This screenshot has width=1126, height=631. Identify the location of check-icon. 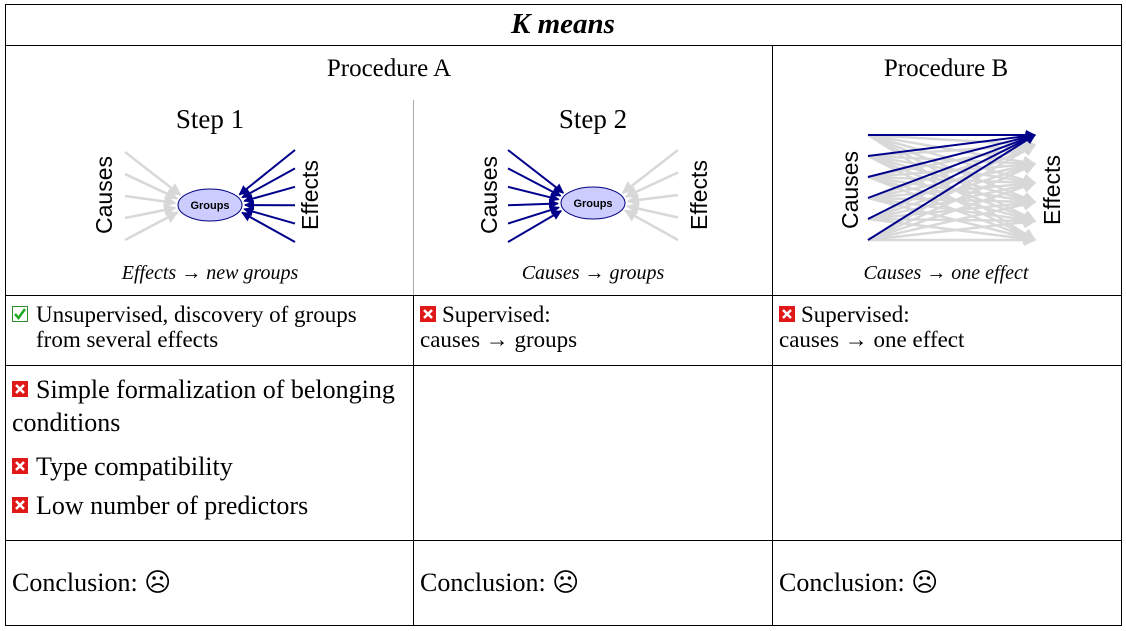
(20, 314).